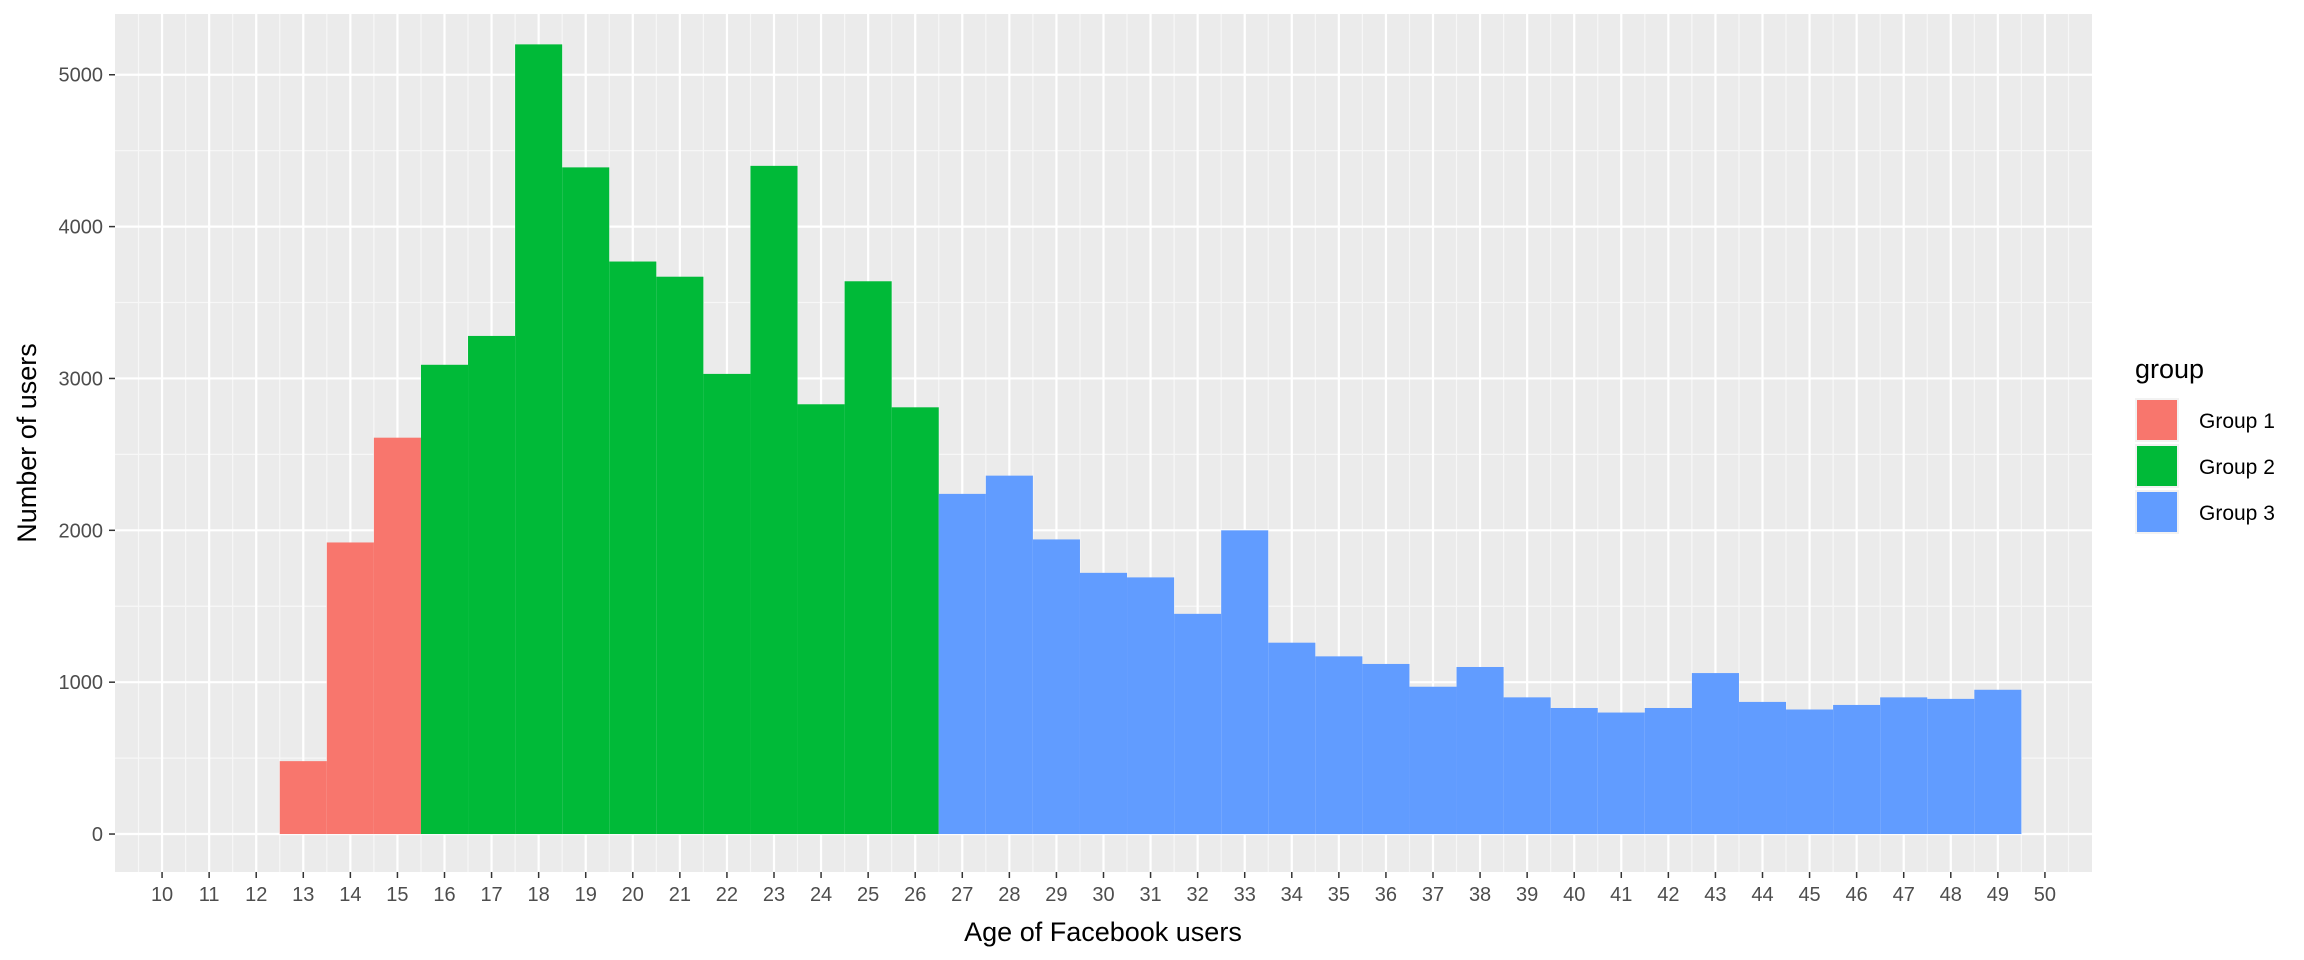 This screenshot has height=960, width=2304. What do you see at coordinates (1574, 895) in the screenshot?
I see `x-tick-label: 40` at bounding box center [1574, 895].